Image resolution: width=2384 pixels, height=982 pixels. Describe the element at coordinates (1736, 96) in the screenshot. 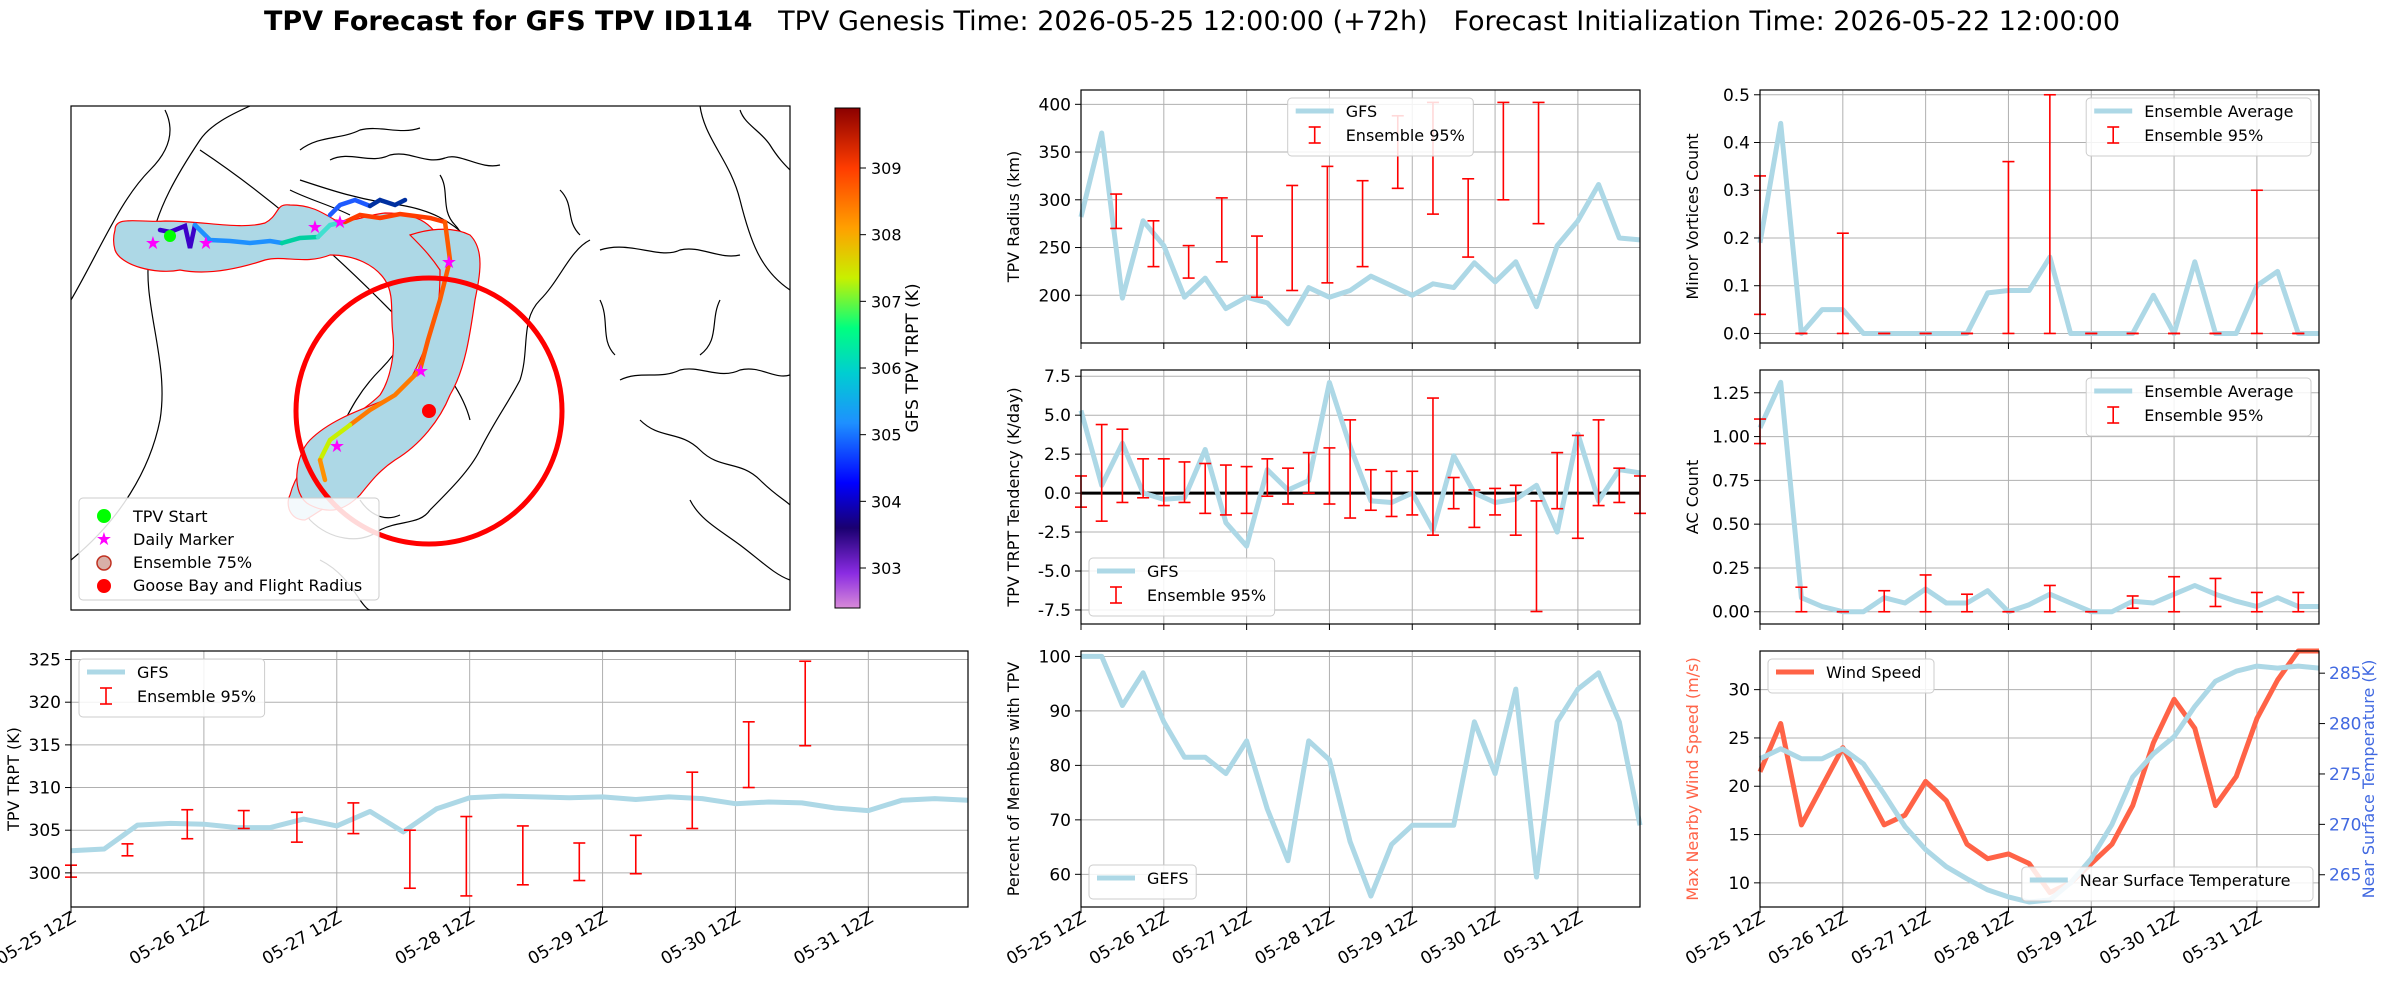

I see `y-tick-label: 0.5` at that location.